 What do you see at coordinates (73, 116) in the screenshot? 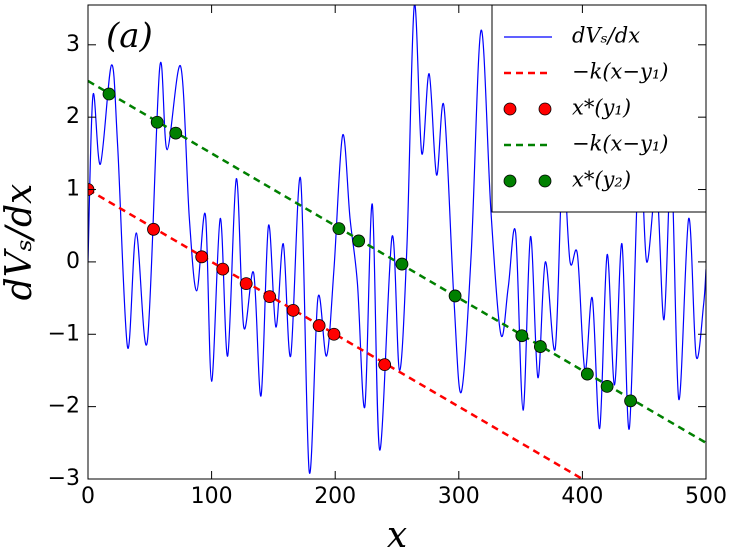
I see `y-tick-label: 2` at bounding box center [73, 116].